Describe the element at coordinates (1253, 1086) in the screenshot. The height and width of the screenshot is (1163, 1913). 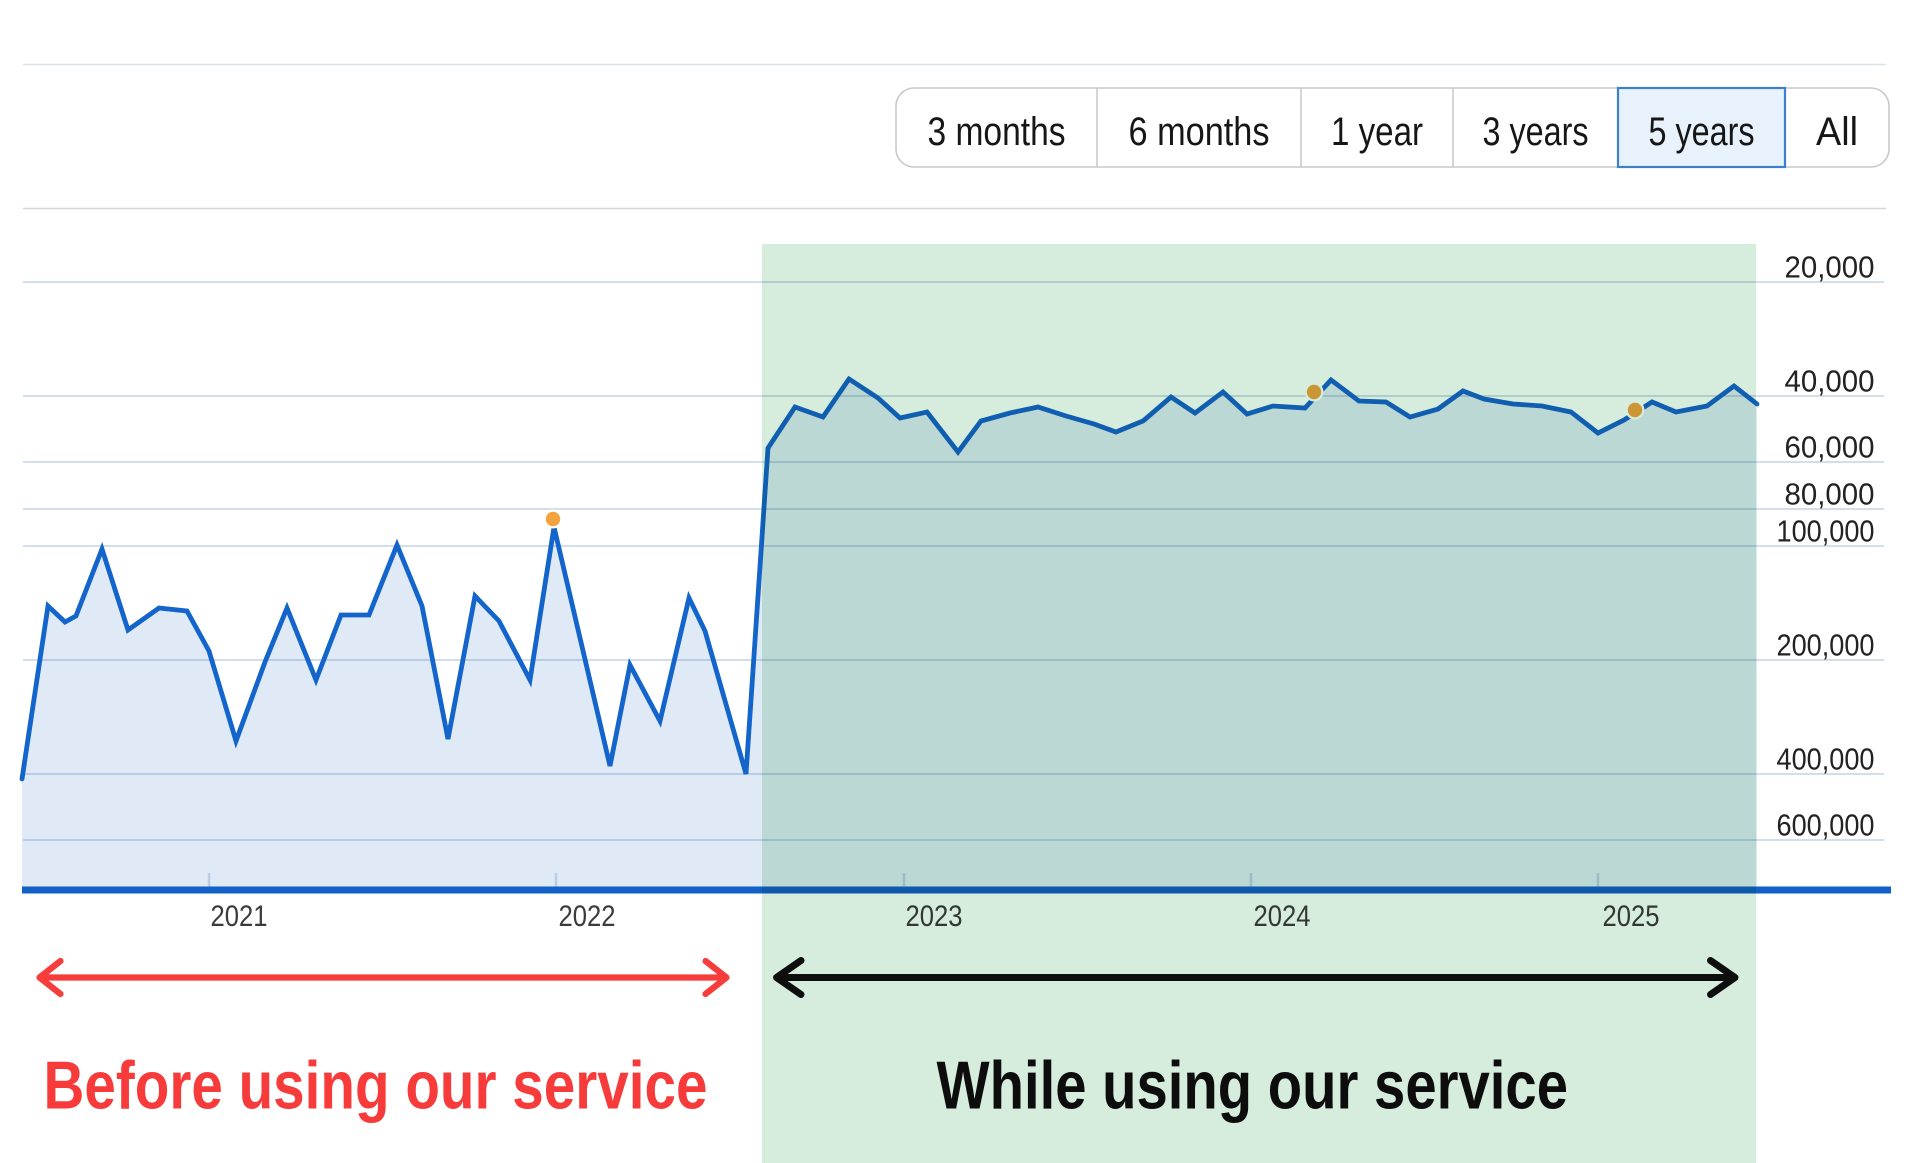
I see `svg-text: While using our service` at that location.